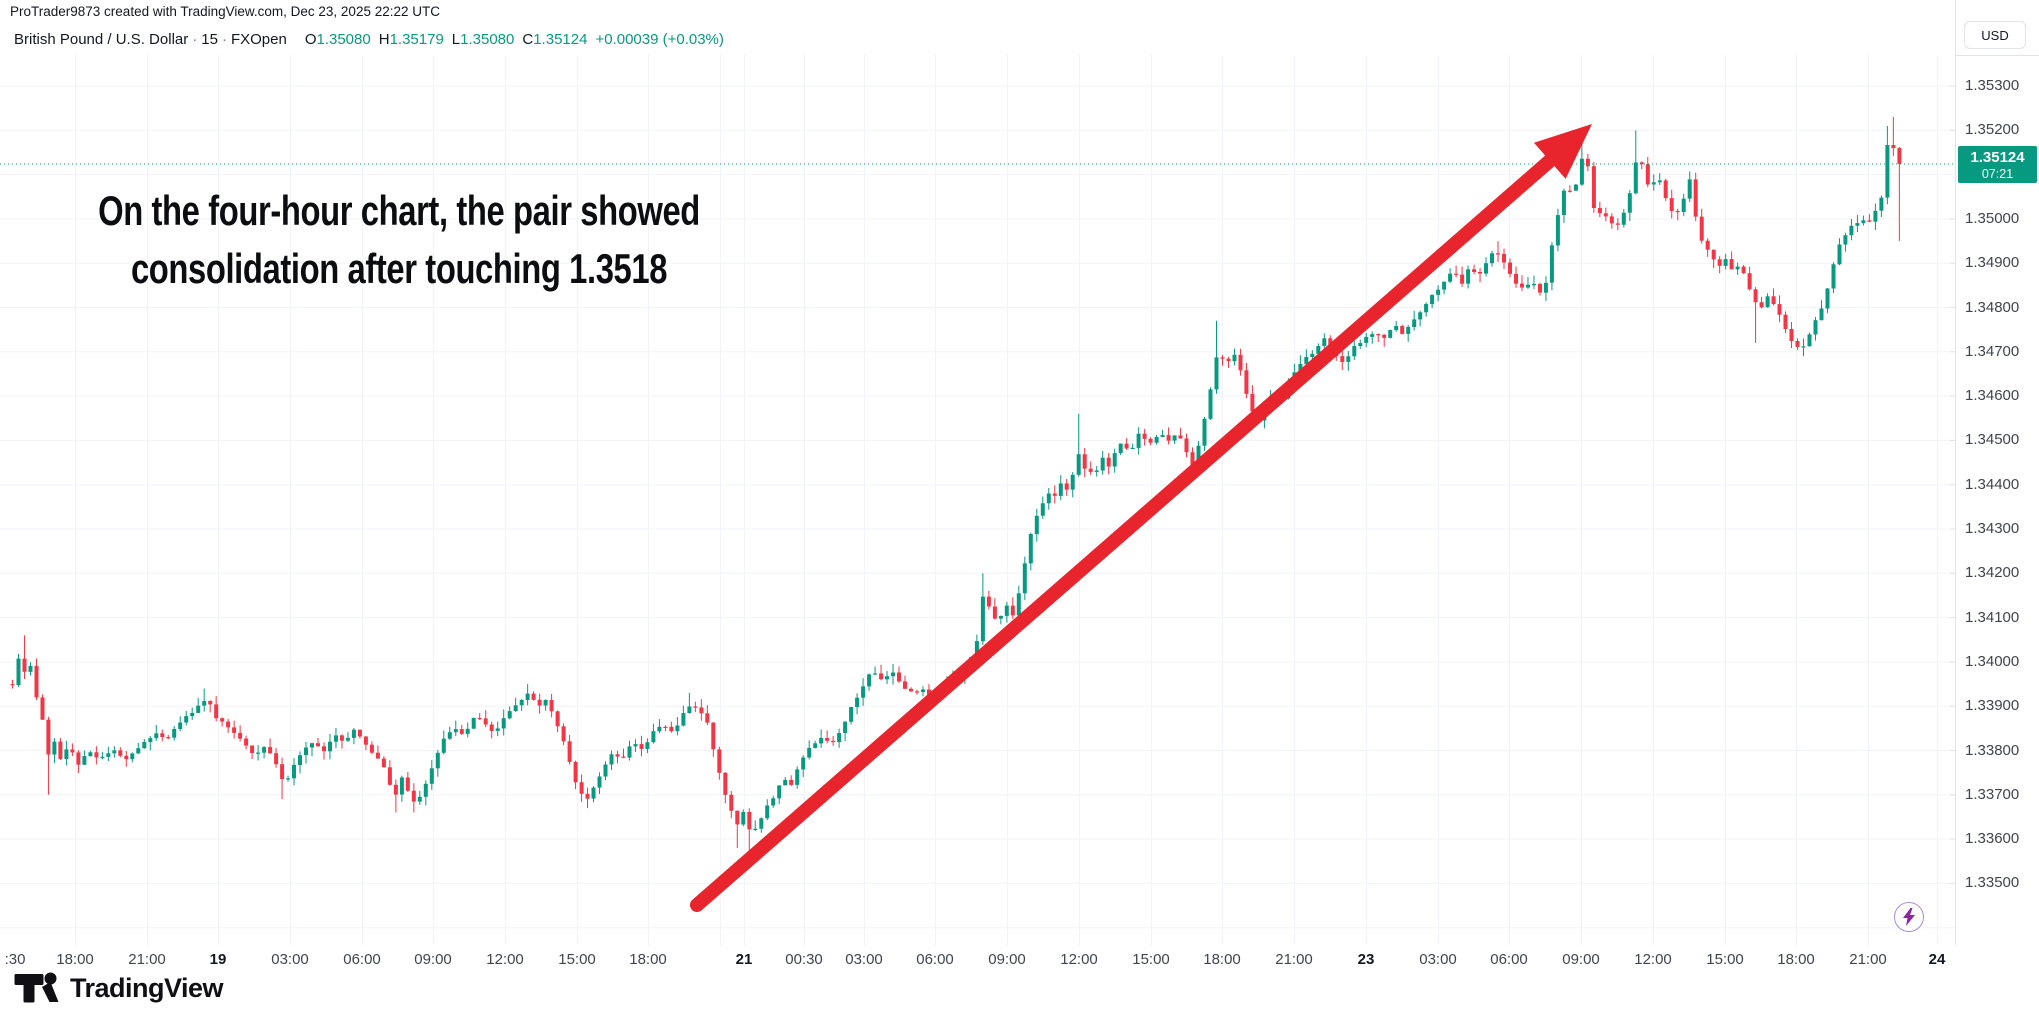 The width and height of the screenshot is (2039, 1017). I want to click on time-tick-label: 00:30, so click(804, 959).